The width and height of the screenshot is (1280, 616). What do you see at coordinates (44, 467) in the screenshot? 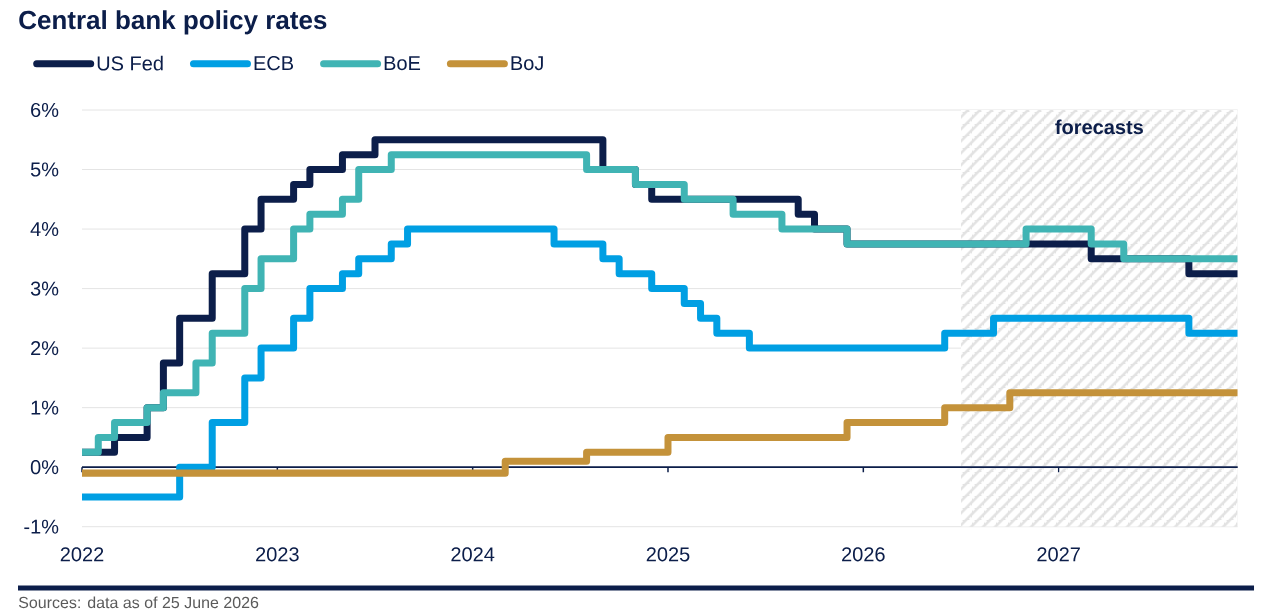
I see `y-tick-label: 0%` at bounding box center [44, 467].